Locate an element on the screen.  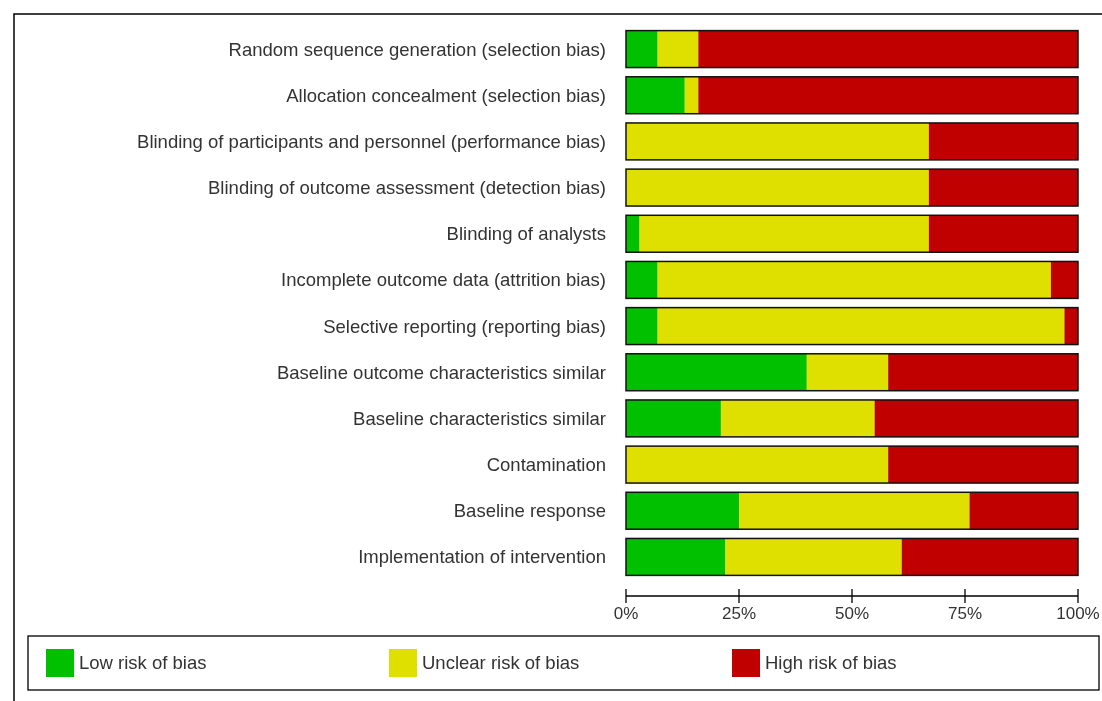
y-tick-label: Random sequence generation (selection bias) is located at coordinates (417, 49).